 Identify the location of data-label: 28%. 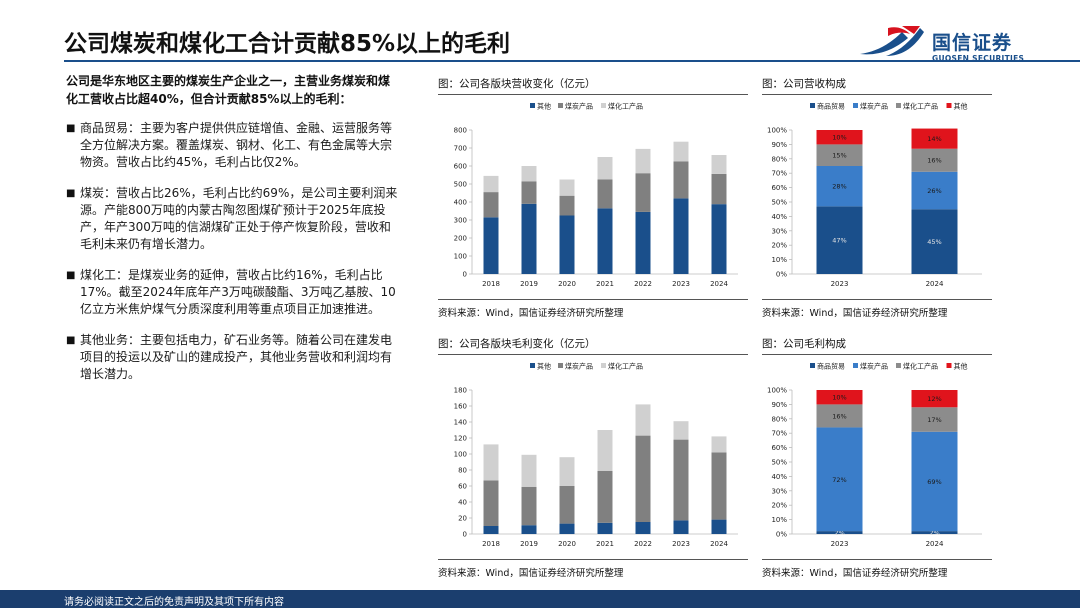
(839, 187).